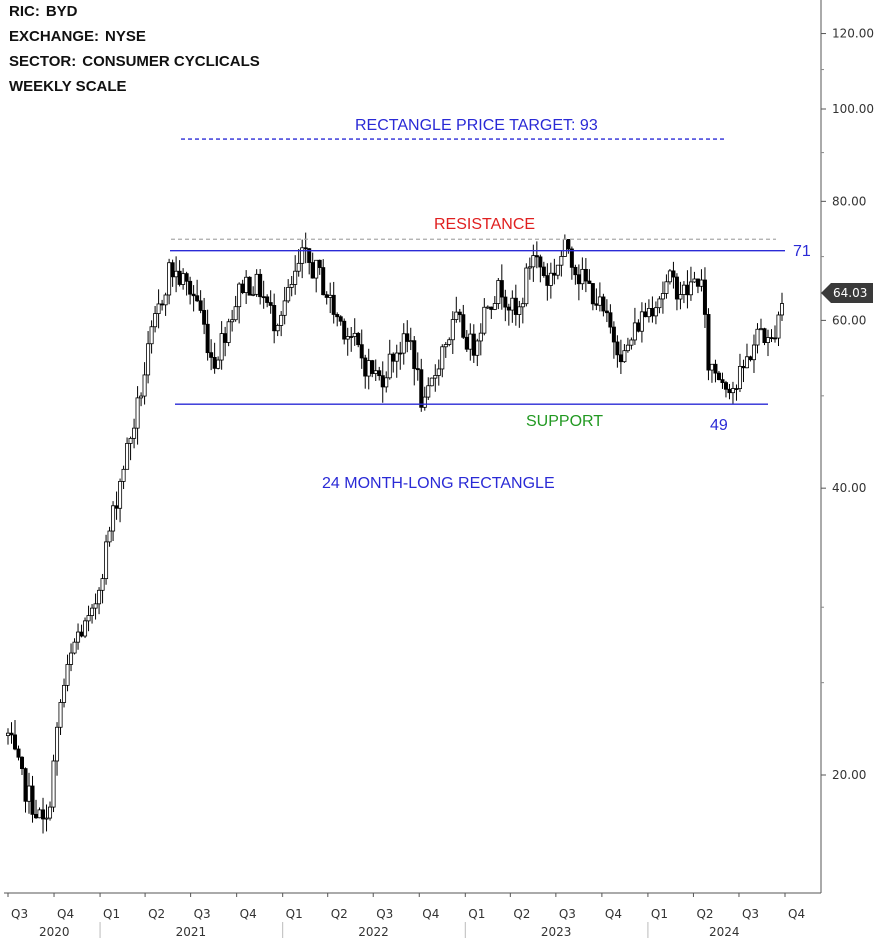 This screenshot has height=938, width=882. What do you see at coordinates (43, 61) in the screenshot?
I see `sector-label: SECTOR:` at bounding box center [43, 61].